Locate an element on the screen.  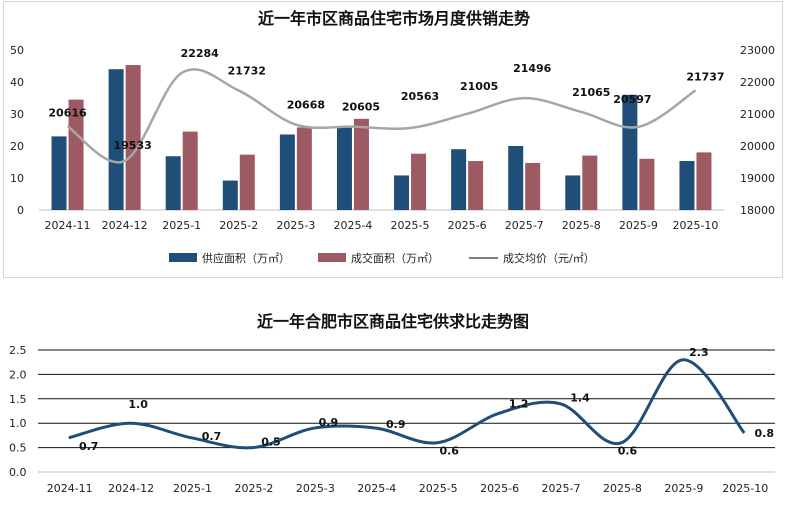
avg-price-data-label: 20605 is located at coordinates (361, 107).